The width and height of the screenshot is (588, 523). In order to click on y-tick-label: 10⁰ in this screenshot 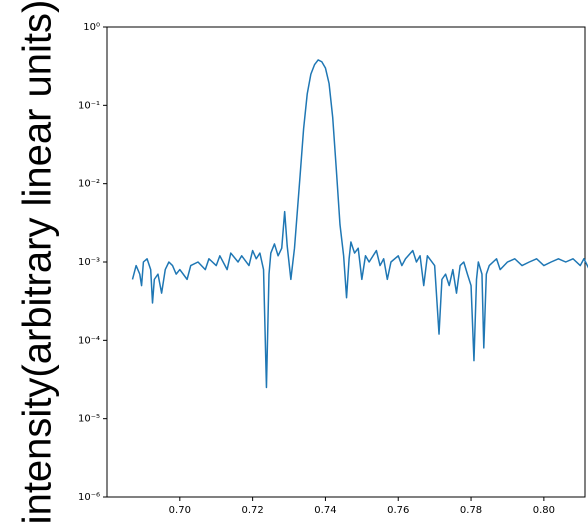, I will do `click(91, 27)`.